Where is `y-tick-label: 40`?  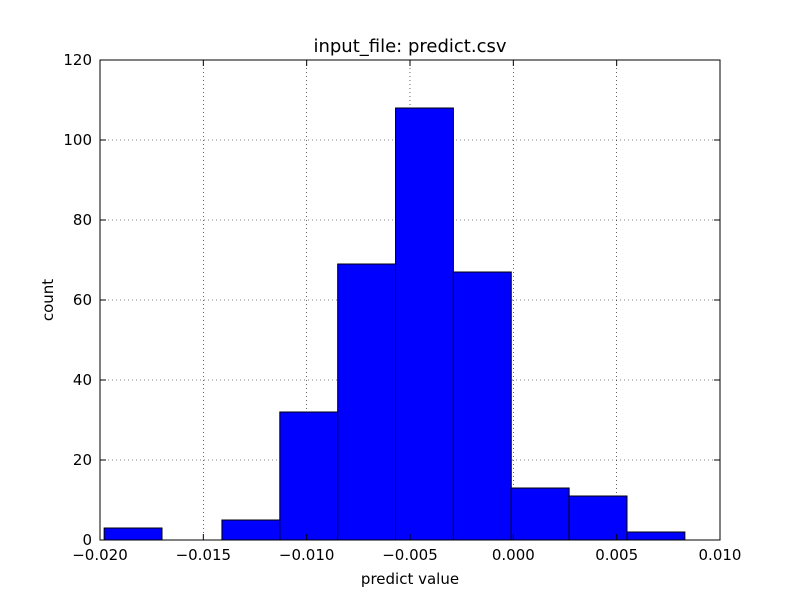
y-tick-label: 40 is located at coordinates (82, 380).